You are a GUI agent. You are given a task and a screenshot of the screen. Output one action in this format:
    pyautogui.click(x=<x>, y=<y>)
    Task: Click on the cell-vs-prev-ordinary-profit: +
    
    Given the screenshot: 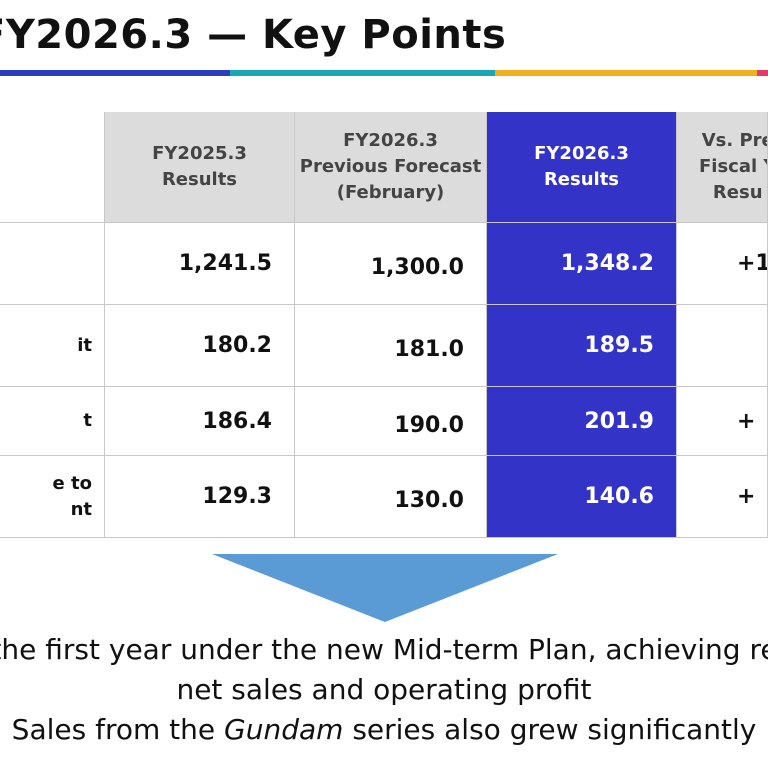 What is the action you would take?
    pyautogui.click(x=722, y=421)
    